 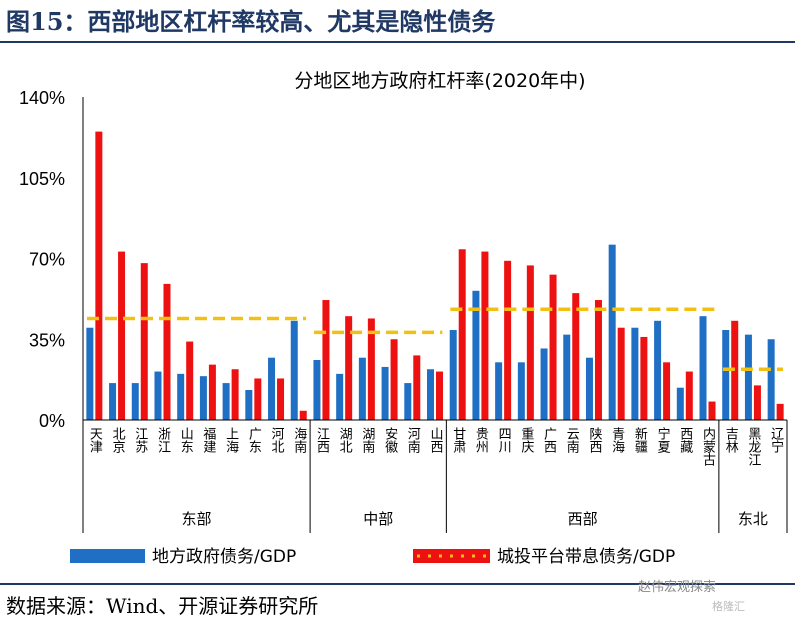 What do you see at coordinates (594, 440) in the screenshot?
I see `category-label: 陕西` at bounding box center [594, 440].